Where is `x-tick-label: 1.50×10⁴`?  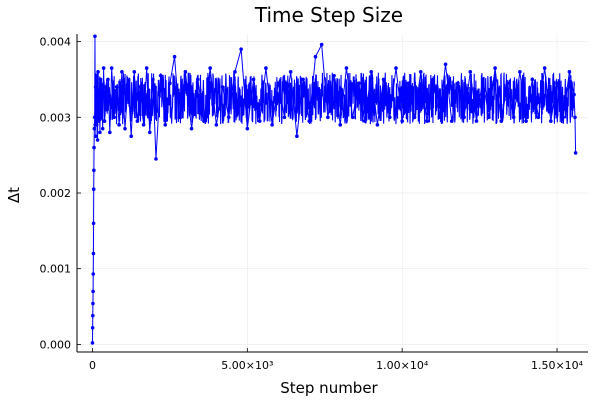
x-tick-label: 1.50×10⁴ is located at coordinates (557, 365).